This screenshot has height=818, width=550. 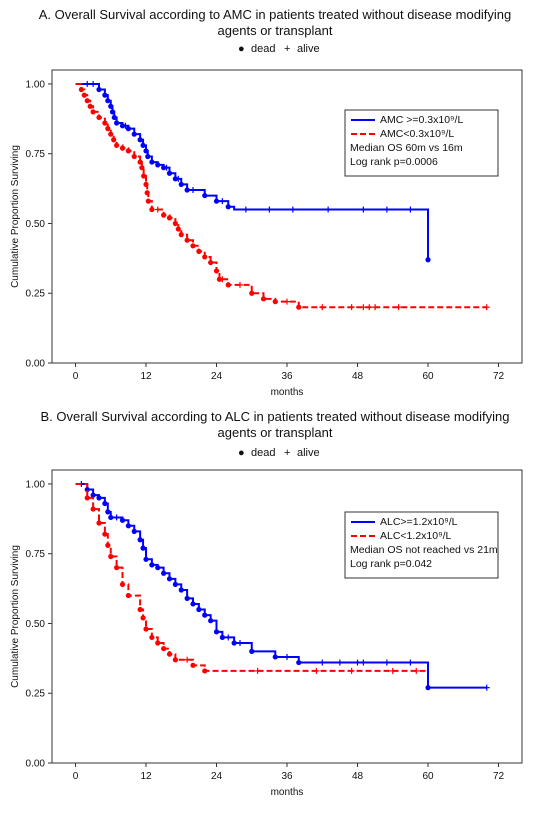 I want to click on x-tick-label: 36, so click(x=287, y=776).